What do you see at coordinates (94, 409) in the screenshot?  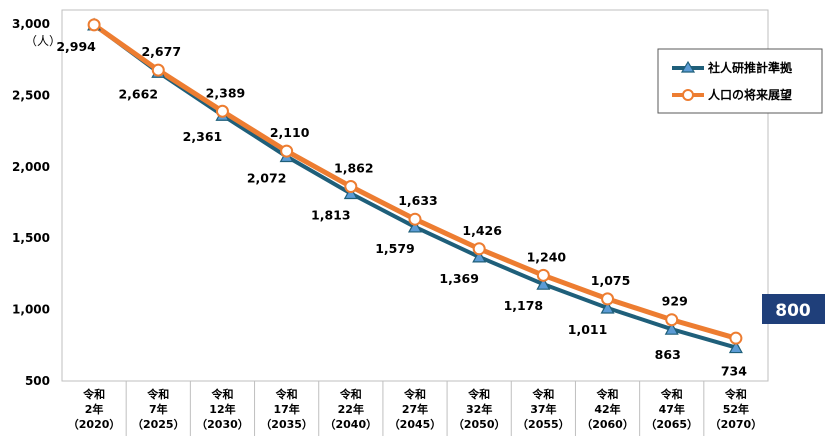 I see `x-tick-label: 2年` at bounding box center [94, 409].